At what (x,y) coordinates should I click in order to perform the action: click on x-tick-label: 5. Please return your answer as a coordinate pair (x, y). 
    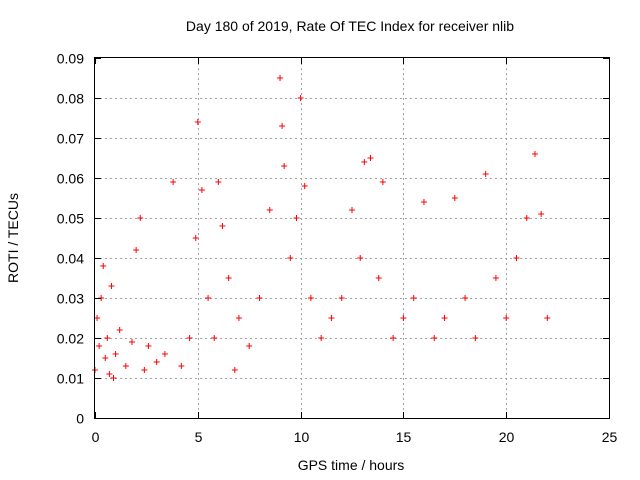
    Looking at the image, I should click on (199, 437).